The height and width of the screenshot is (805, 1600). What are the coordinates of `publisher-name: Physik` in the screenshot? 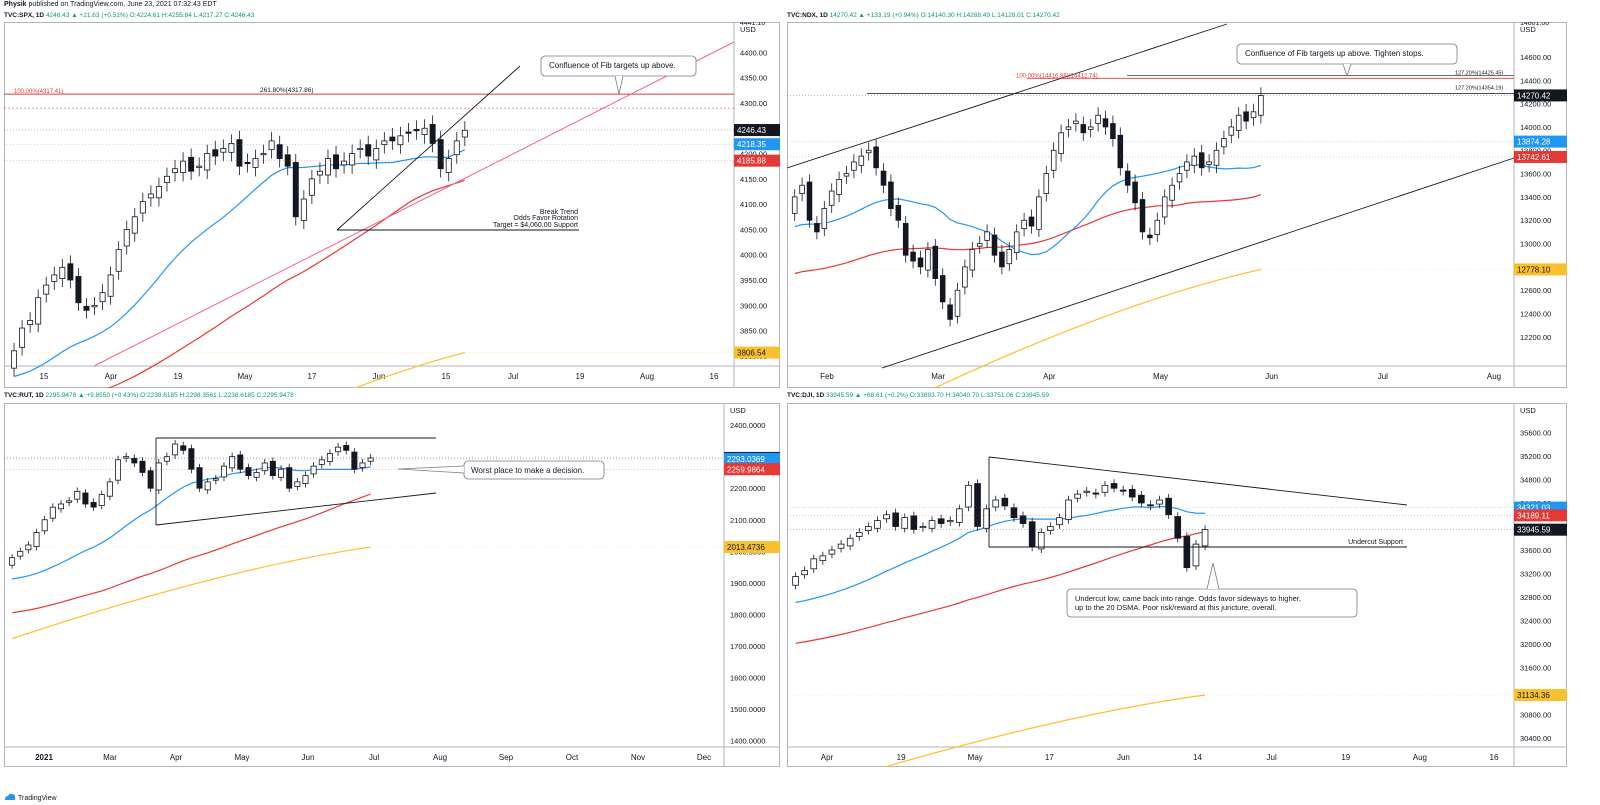 It's located at (15, 4).